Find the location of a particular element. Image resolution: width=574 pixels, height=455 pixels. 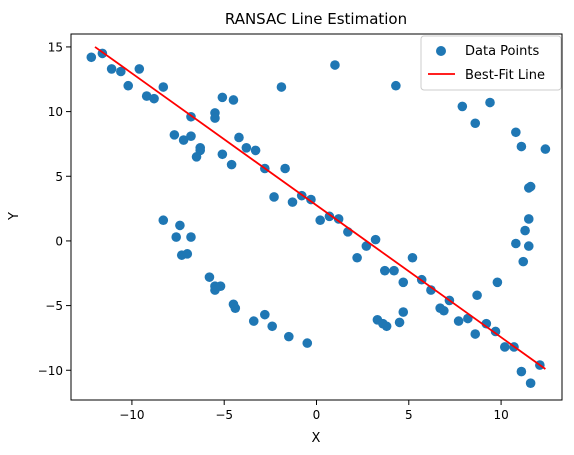

y-tick-label: −5 is located at coordinates (54, 306).